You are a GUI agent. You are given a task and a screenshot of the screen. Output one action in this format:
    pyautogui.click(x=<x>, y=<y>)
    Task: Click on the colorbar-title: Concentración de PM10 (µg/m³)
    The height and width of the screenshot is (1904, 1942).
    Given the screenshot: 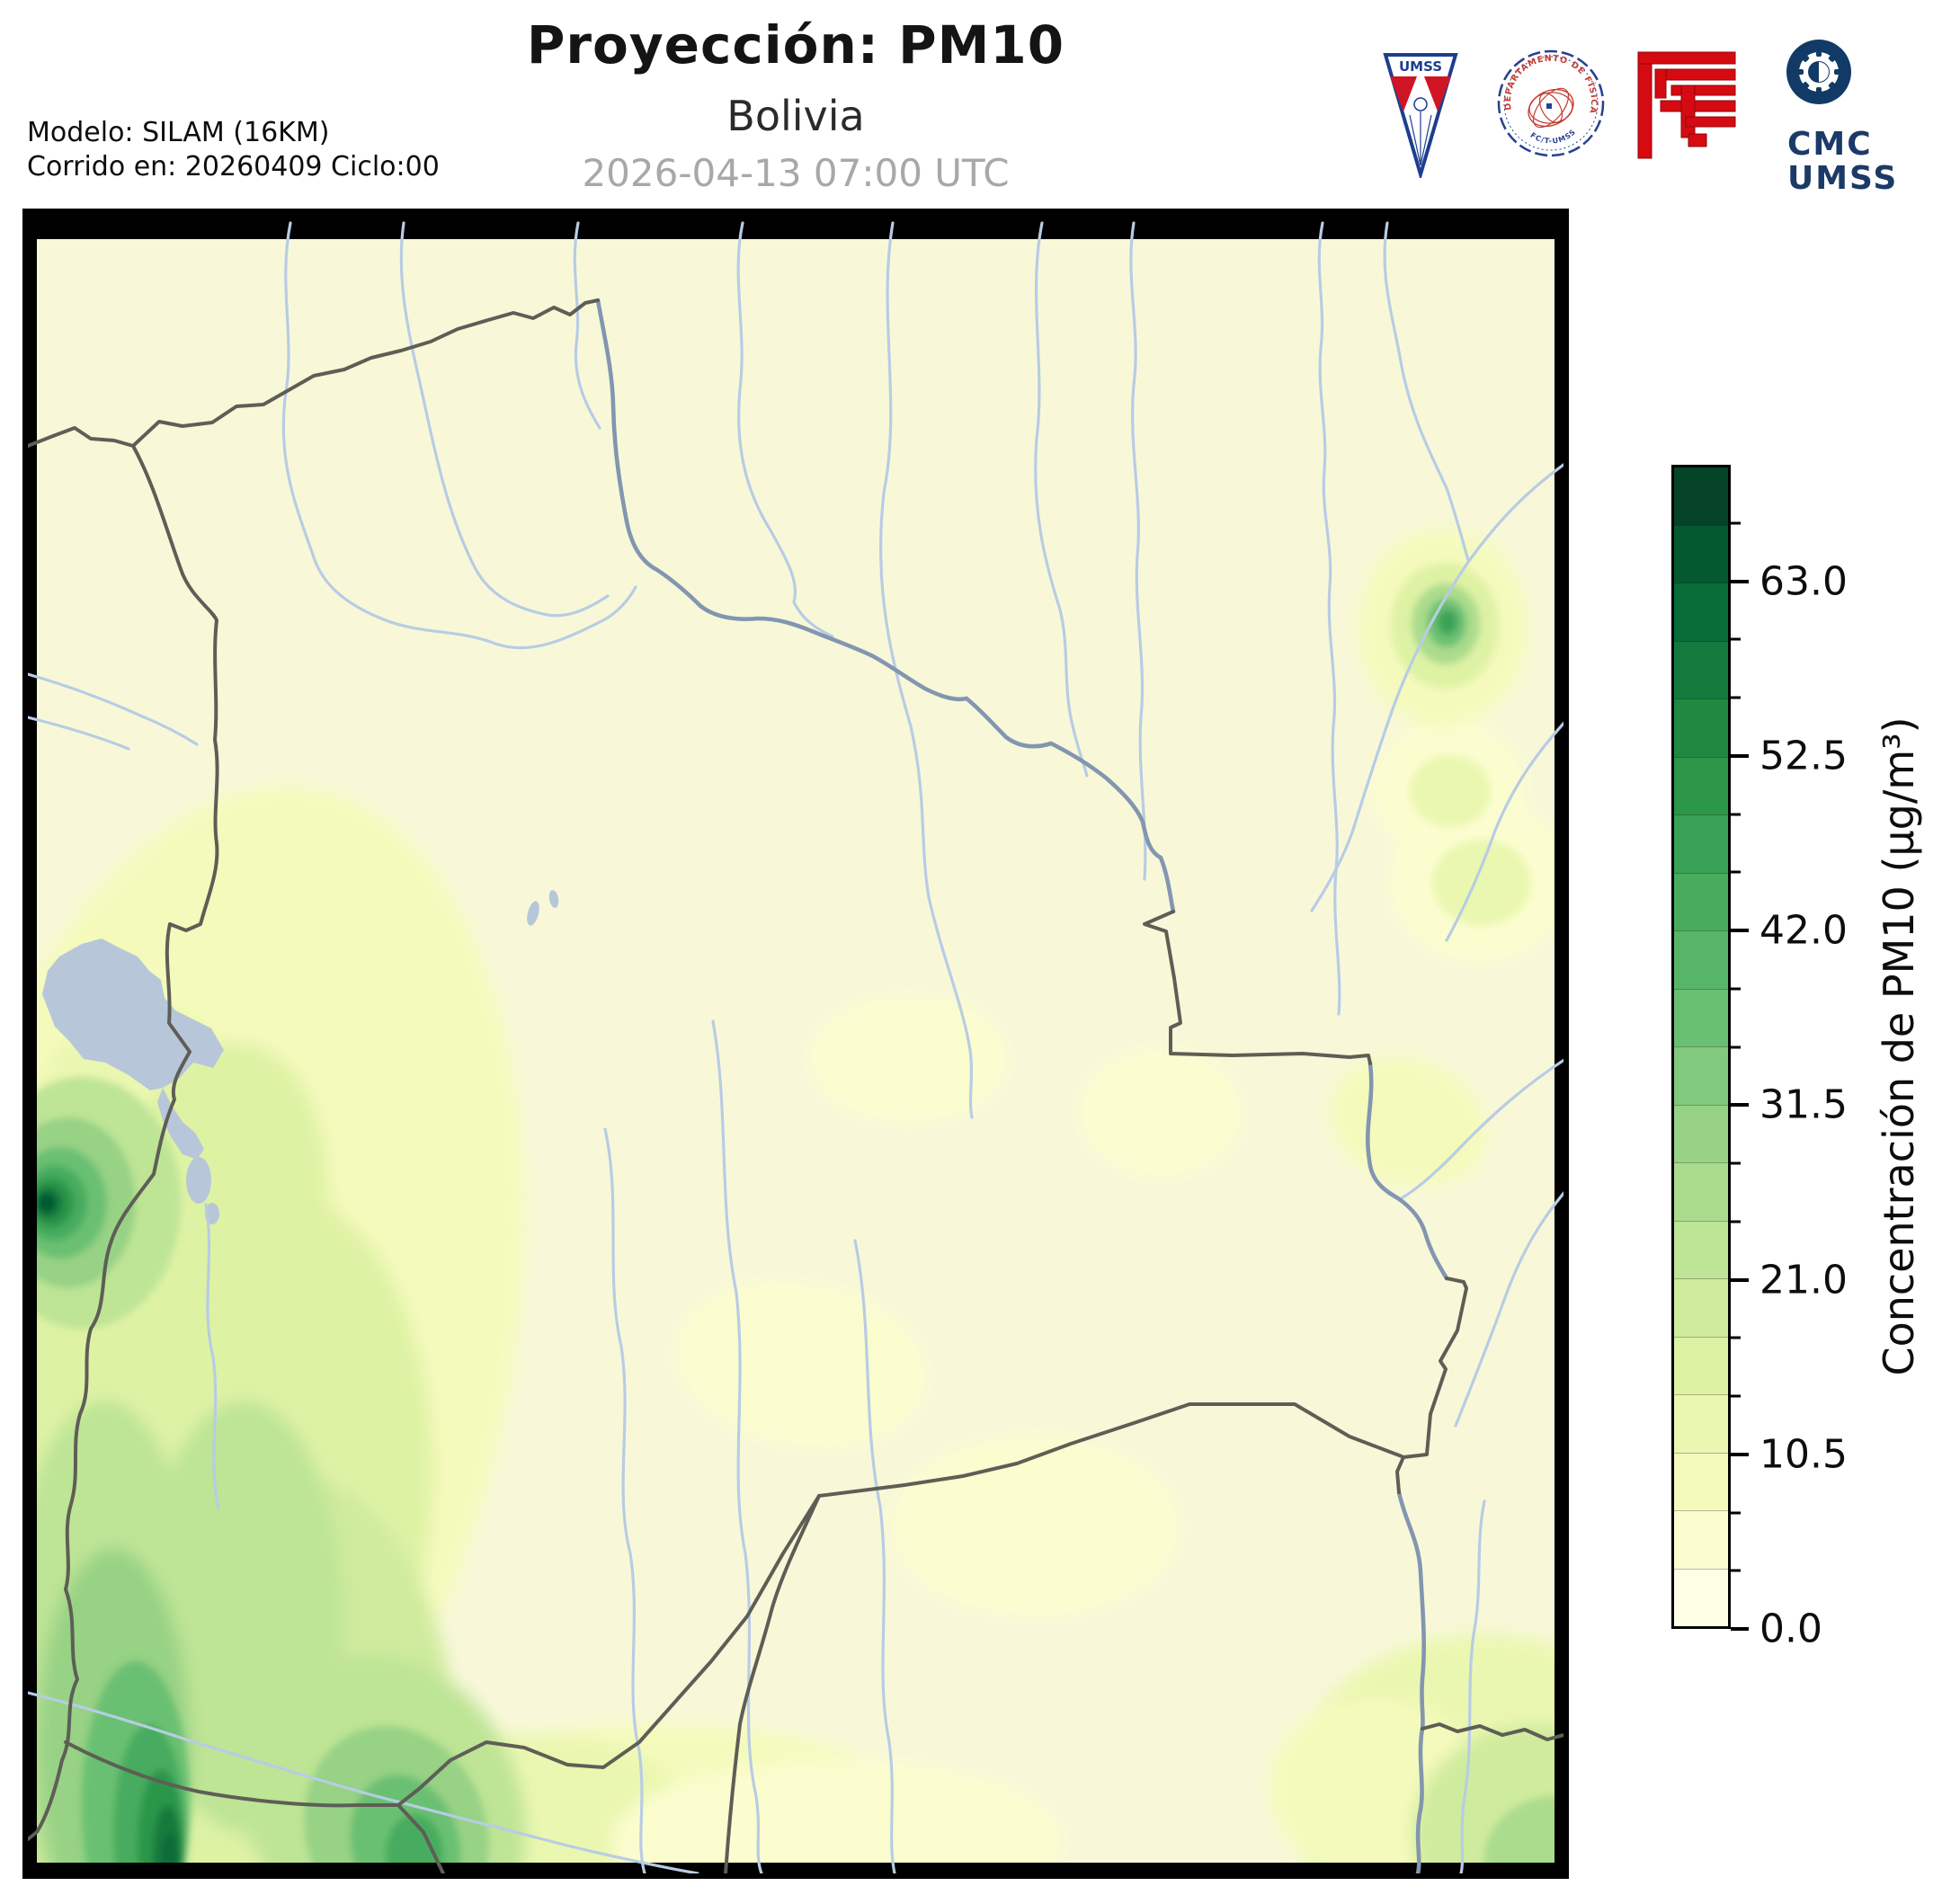 What is the action you would take?
    pyautogui.click(x=1899, y=1046)
    